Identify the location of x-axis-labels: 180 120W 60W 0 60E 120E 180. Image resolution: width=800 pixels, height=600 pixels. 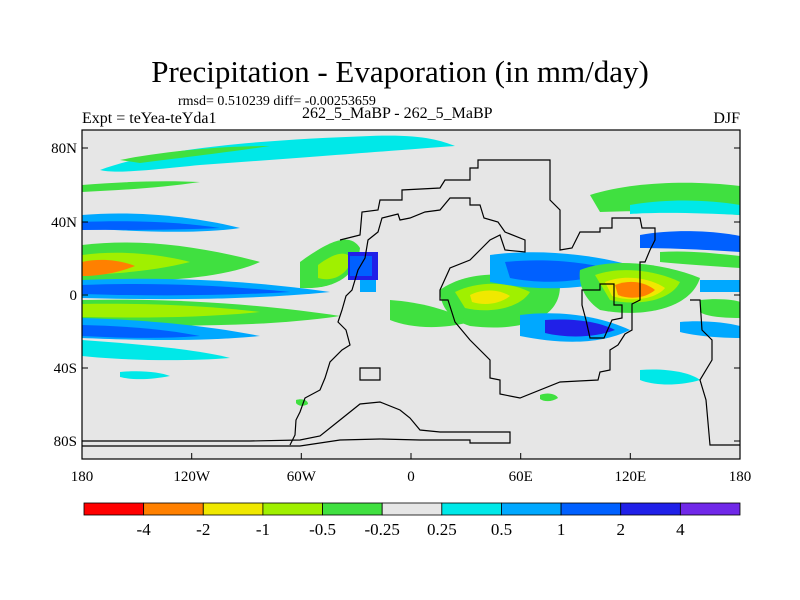
(411, 477).